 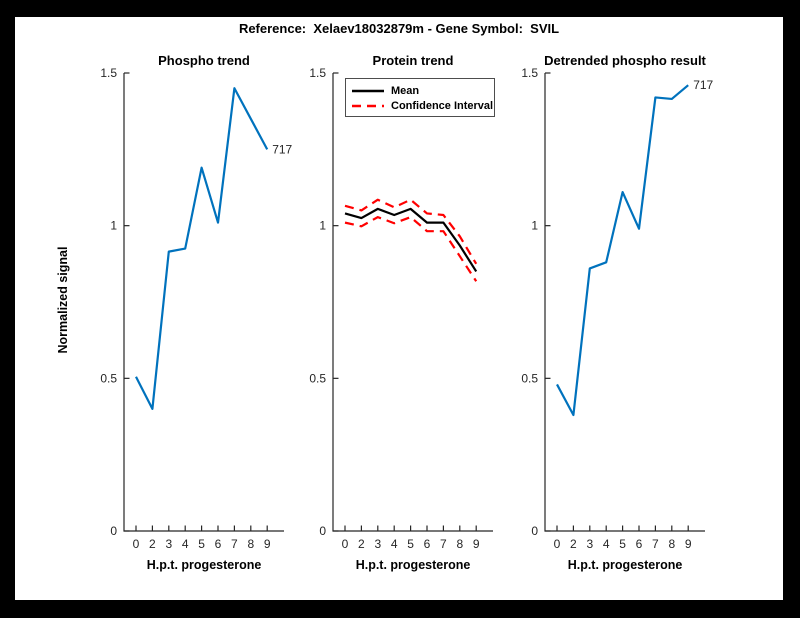 I want to click on y-axis-label: Normalized signal, so click(x=63, y=300).